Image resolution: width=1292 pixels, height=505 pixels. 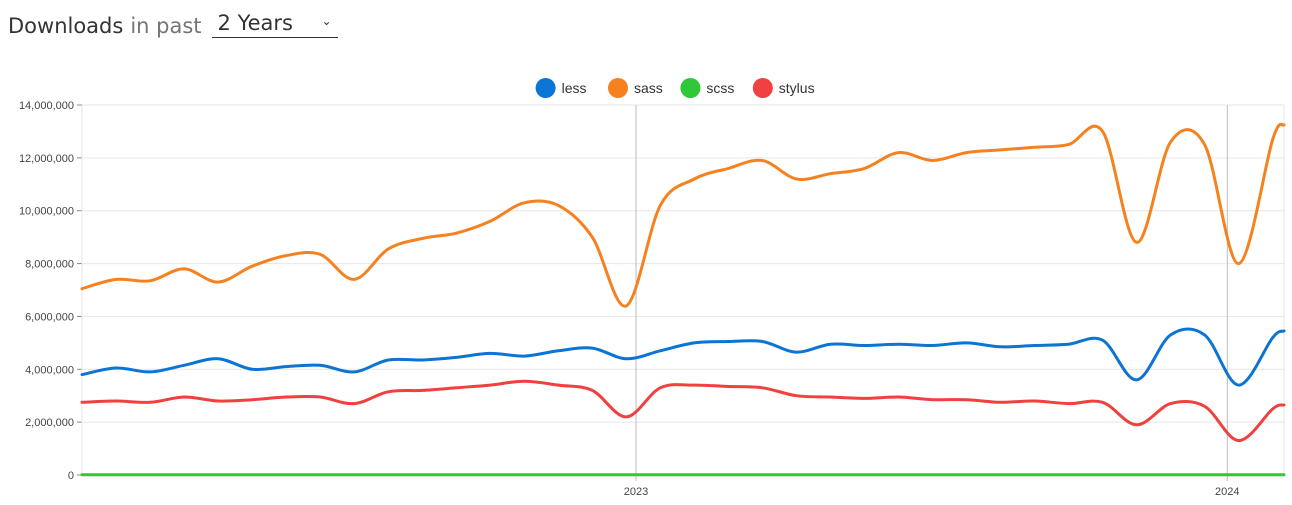 What do you see at coordinates (49, 265) in the screenshot?
I see `y-tick-label: 8,000,000` at bounding box center [49, 265].